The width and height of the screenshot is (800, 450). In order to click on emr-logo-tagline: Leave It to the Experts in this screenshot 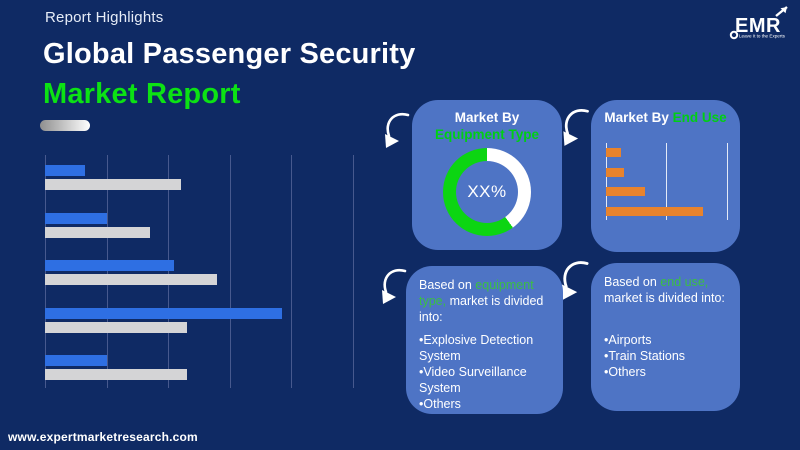, I will do `click(762, 36)`.